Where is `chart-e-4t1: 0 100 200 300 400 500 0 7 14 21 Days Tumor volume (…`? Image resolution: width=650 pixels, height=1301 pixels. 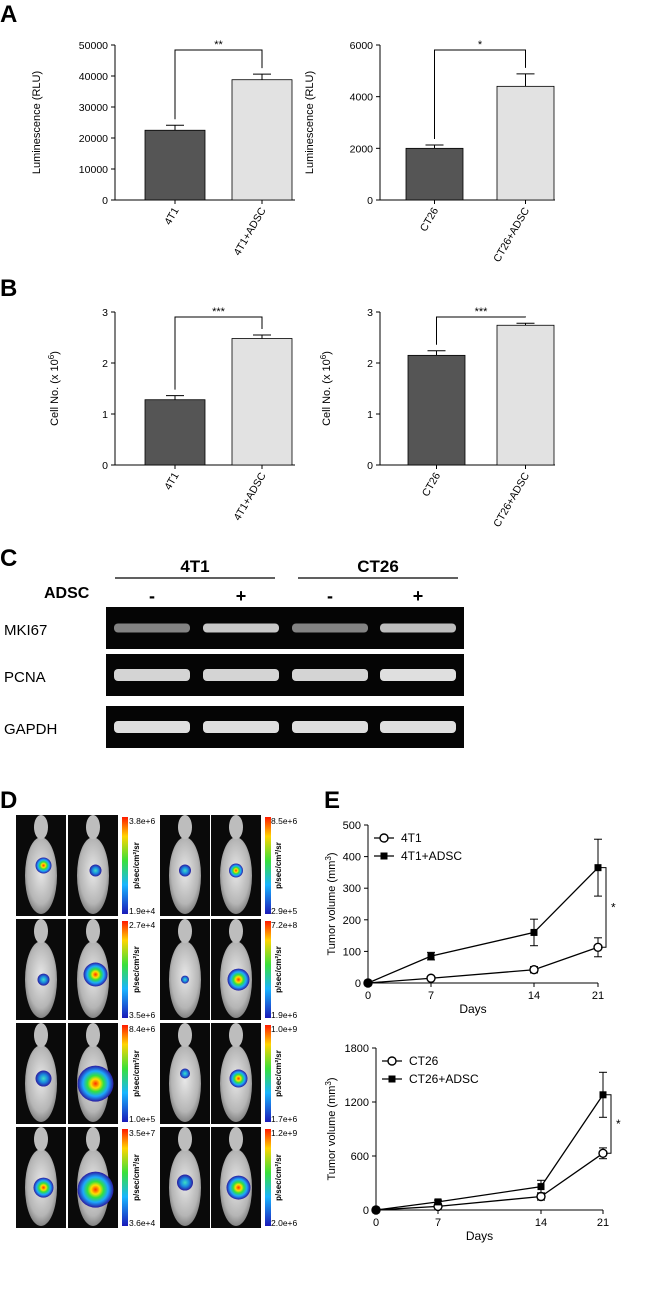 chart-e-4t1: 0 100 200 300 400 500 0 7 14 21 Days Tumor volume (… is located at coordinates (470, 918).